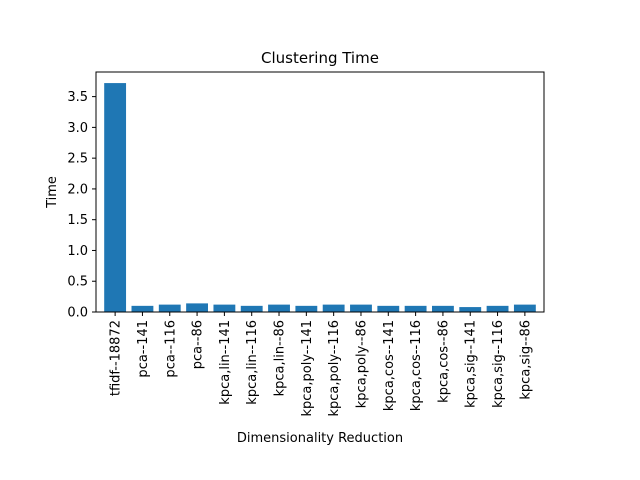  What do you see at coordinates (81, 205) in the screenshot?
I see `y-axis-ticks: 0.0 0.5 1.0 1.5 2.0 2.5 3.0 3.5` at bounding box center [81, 205].